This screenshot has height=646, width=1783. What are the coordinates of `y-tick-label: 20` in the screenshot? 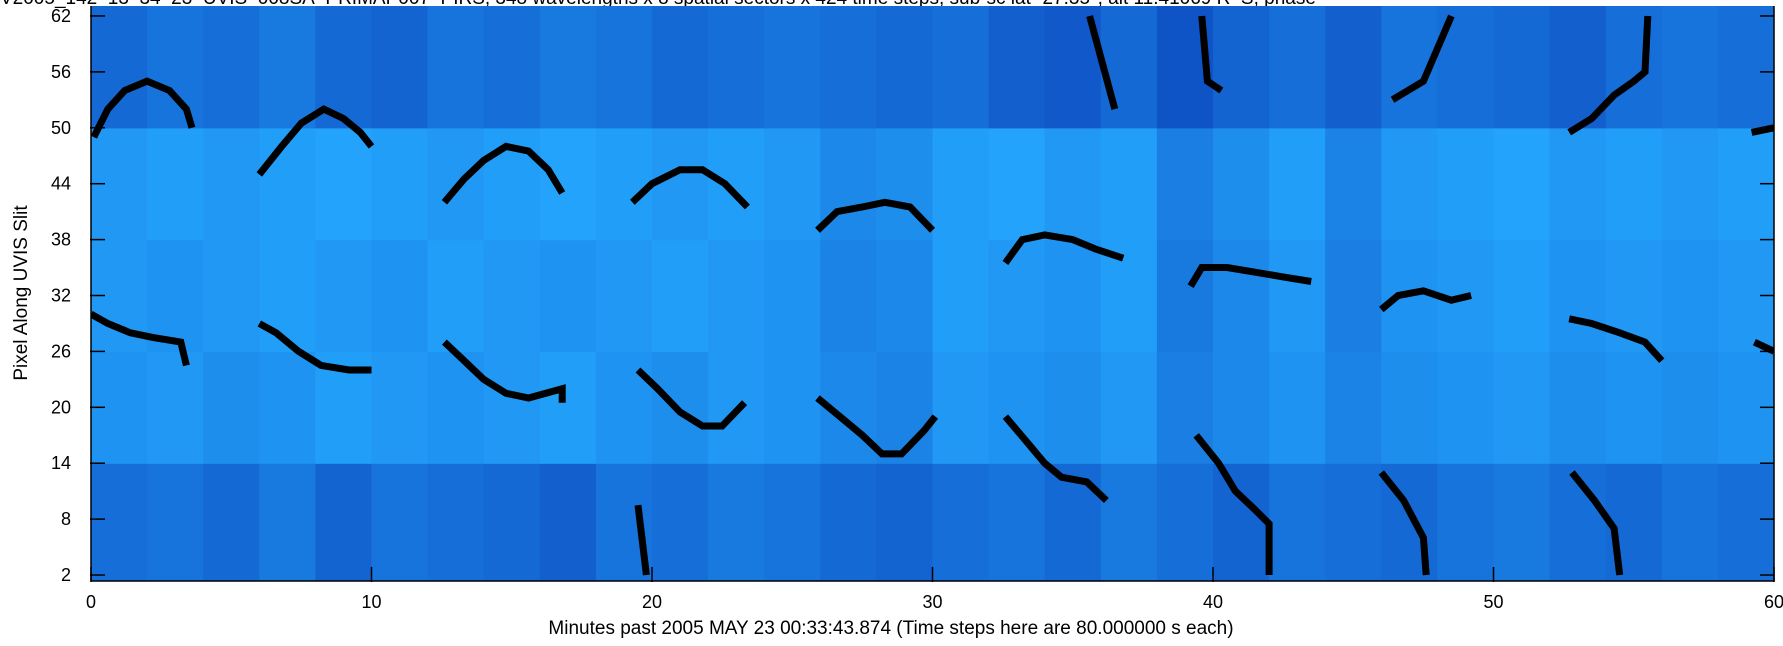 It's located at (61, 407).